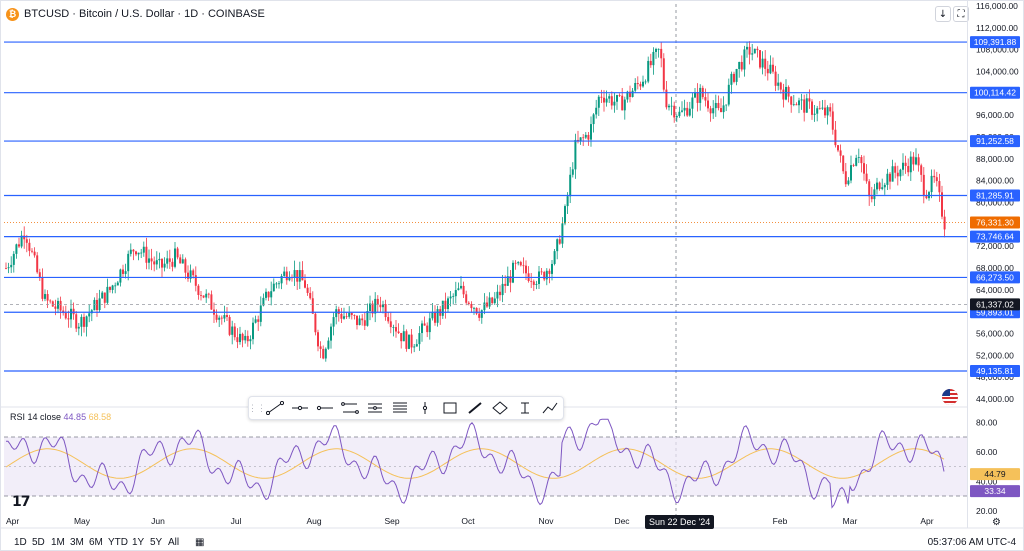 This screenshot has width=1024, height=551. Describe the element at coordinates (100, 417) in the screenshot. I see `rsi-legend-ma-value: 68.58` at that location.